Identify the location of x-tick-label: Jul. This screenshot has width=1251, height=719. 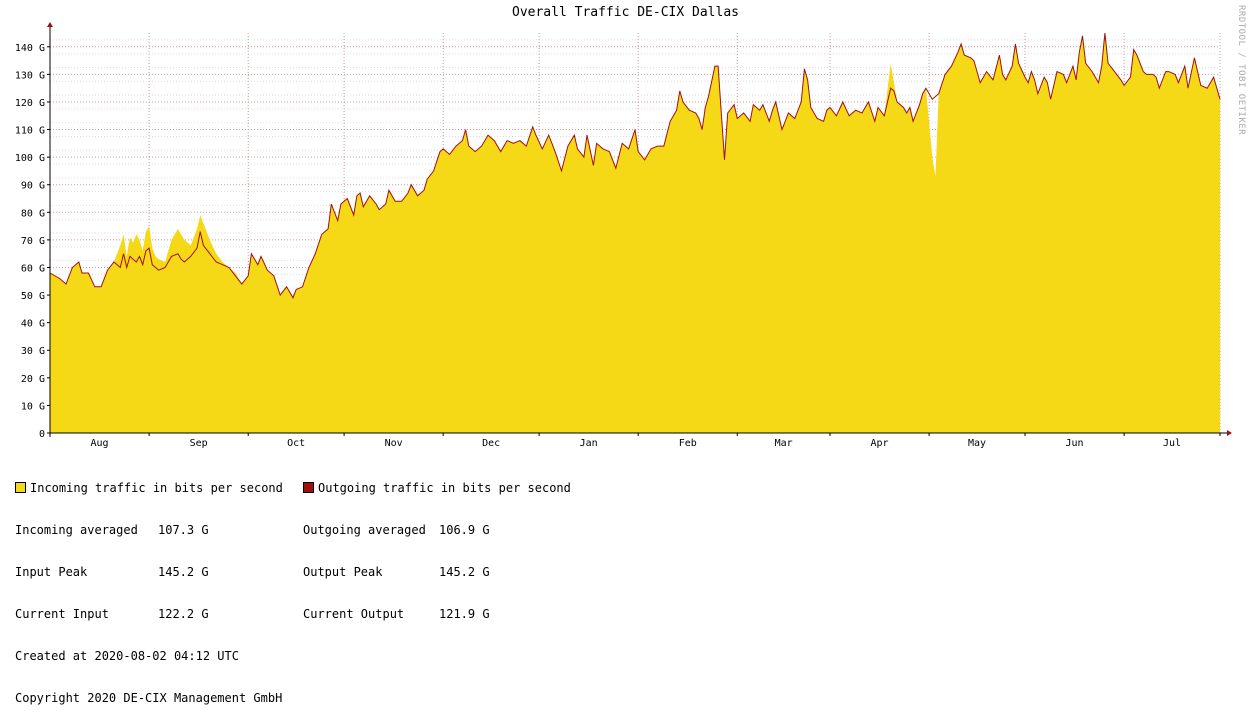
(1172, 443).